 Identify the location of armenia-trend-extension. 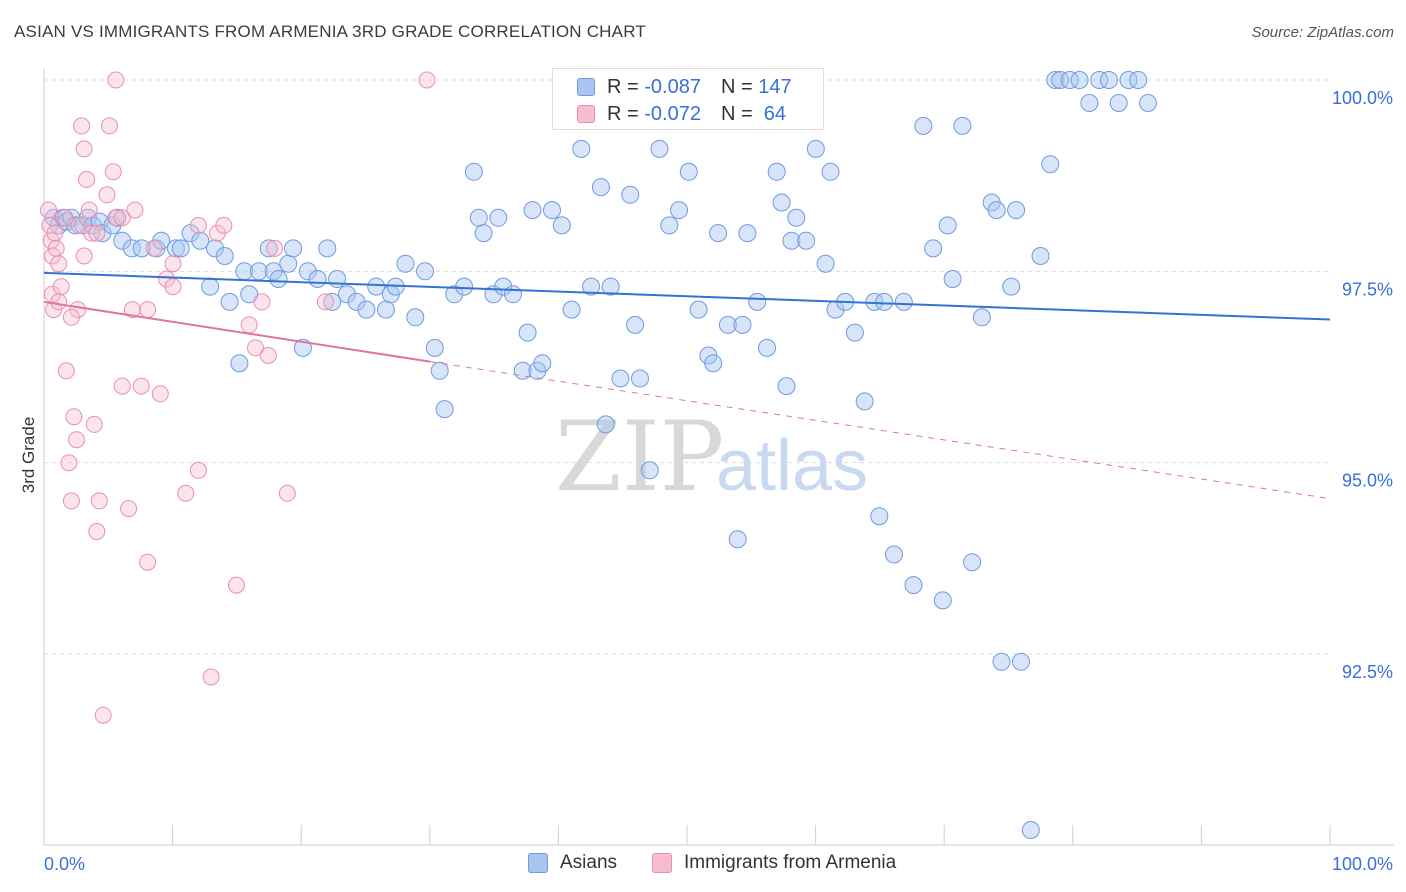
(880, 430).